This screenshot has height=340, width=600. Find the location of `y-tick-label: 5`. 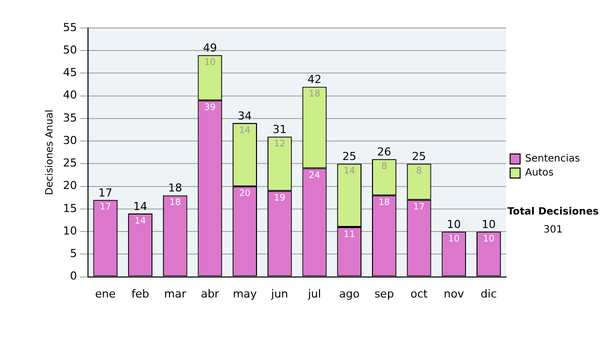

y-tick-label: 5 is located at coordinates (73, 253).